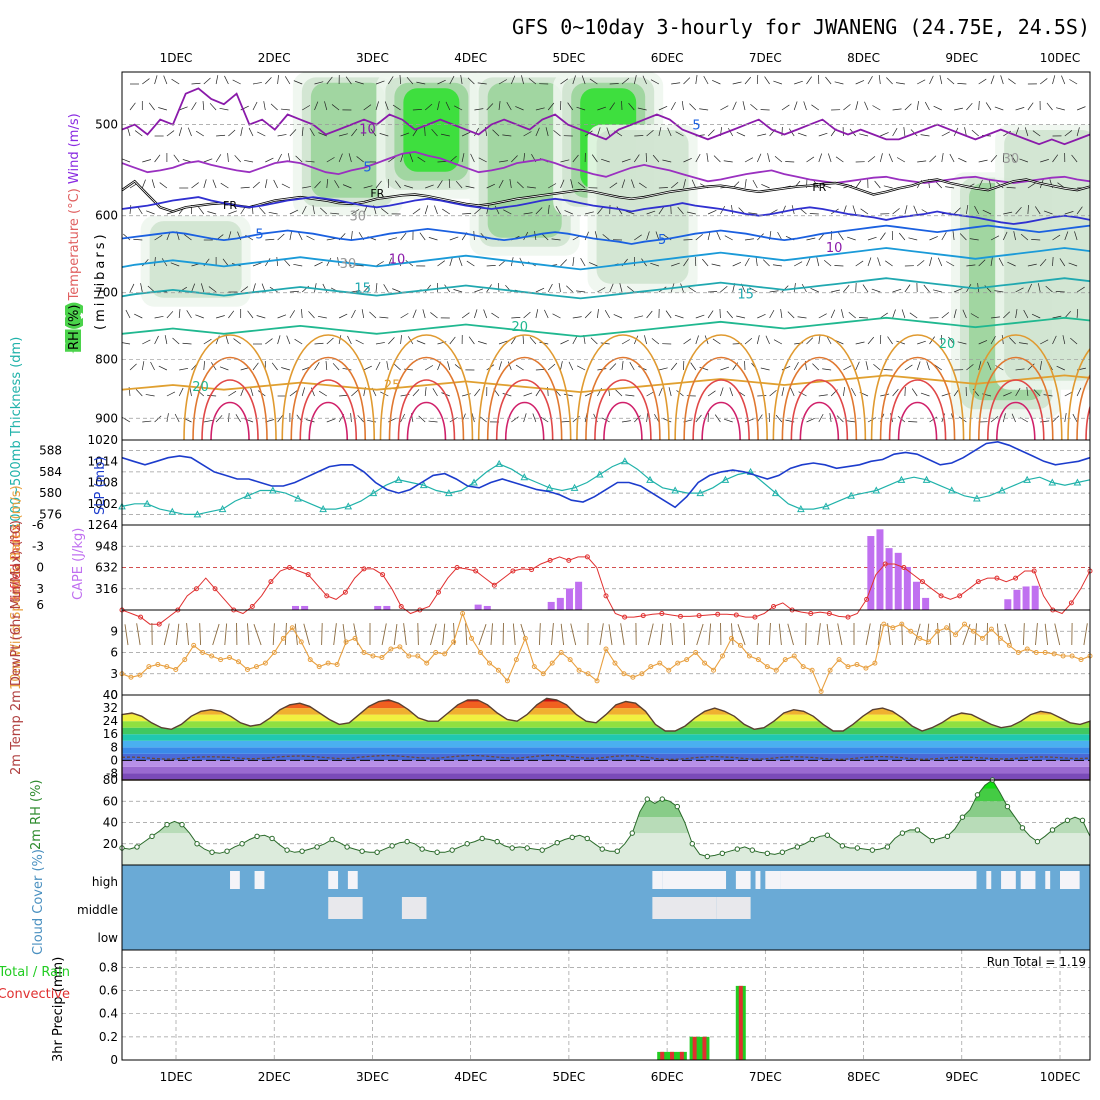 The image size is (1100, 1100). I want to click on y-tick-label: 60, so click(110, 801).